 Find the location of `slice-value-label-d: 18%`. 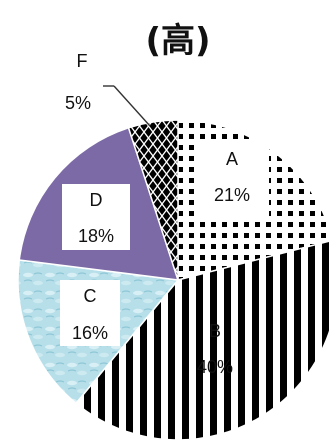

slice-value-label-d: 18% is located at coordinates (96, 236).